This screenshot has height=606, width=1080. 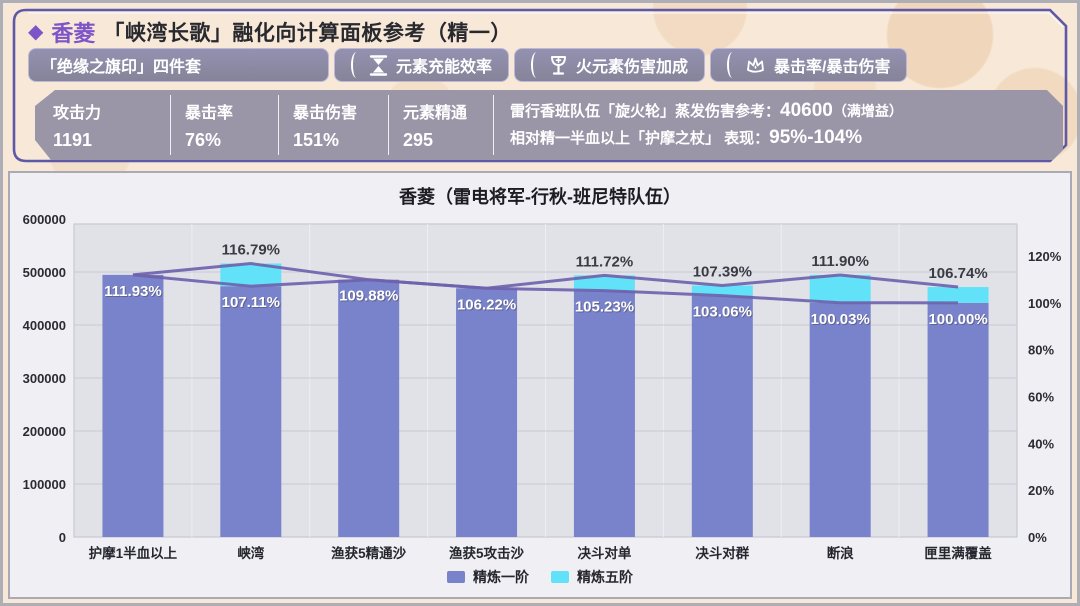 I want to click on left-tick-3: 300000, so click(x=44, y=378).